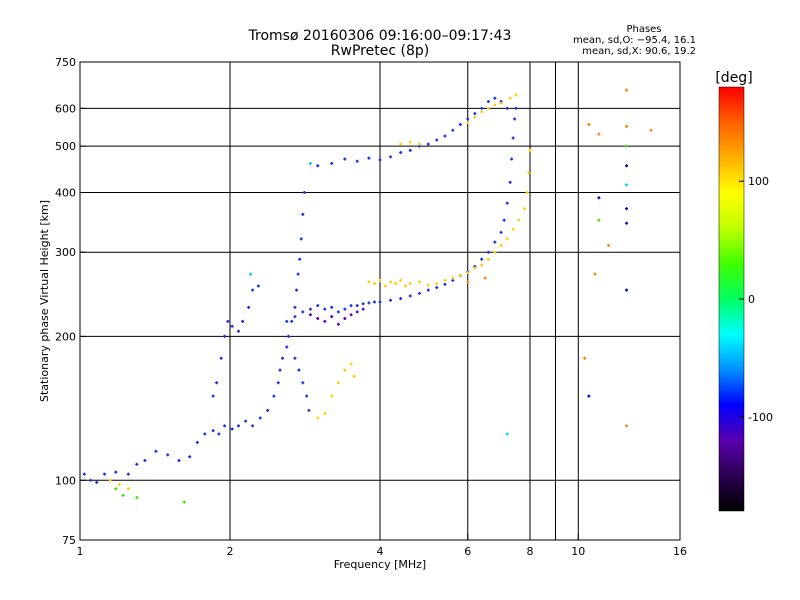  Describe the element at coordinates (380, 36) in the screenshot. I see `chart-title: Tromsø 20160306 09:16:00–09:17:43` at that location.